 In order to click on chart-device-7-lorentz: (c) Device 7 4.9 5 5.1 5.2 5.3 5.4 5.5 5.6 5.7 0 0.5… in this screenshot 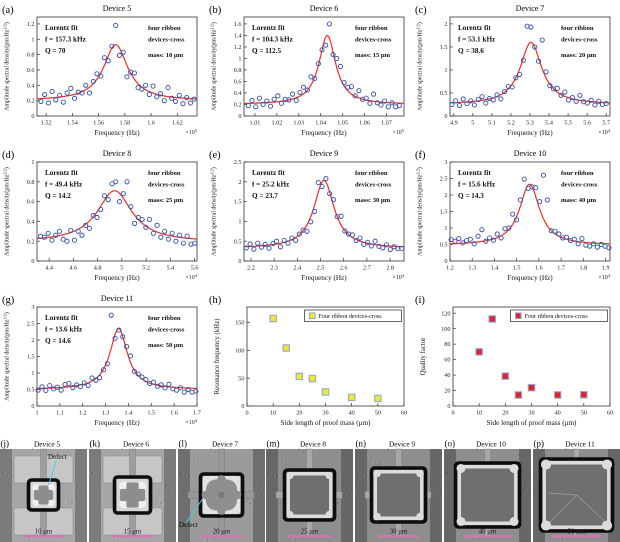, I will do `click(516, 72)`.